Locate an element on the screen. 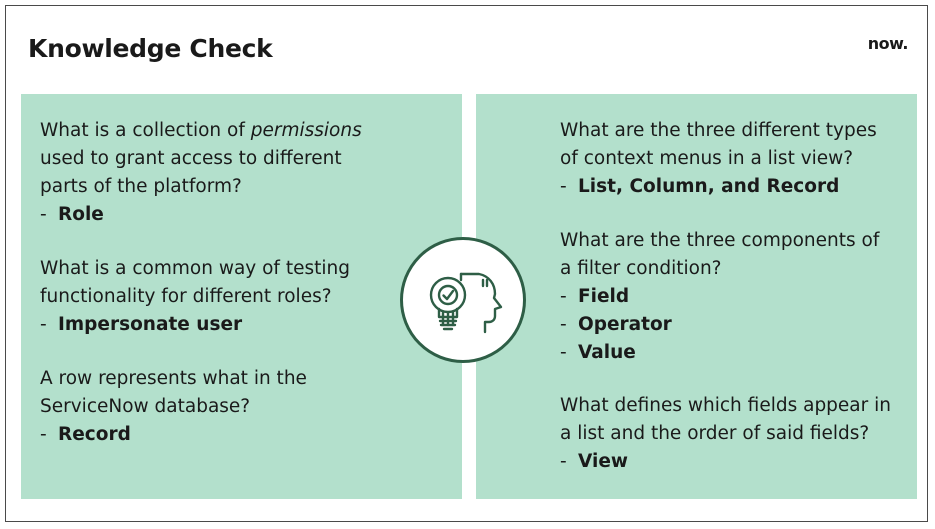 The width and height of the screenshot is (935, 529). question-line: What defines which fields appear in is located at coordinates (725, 405).